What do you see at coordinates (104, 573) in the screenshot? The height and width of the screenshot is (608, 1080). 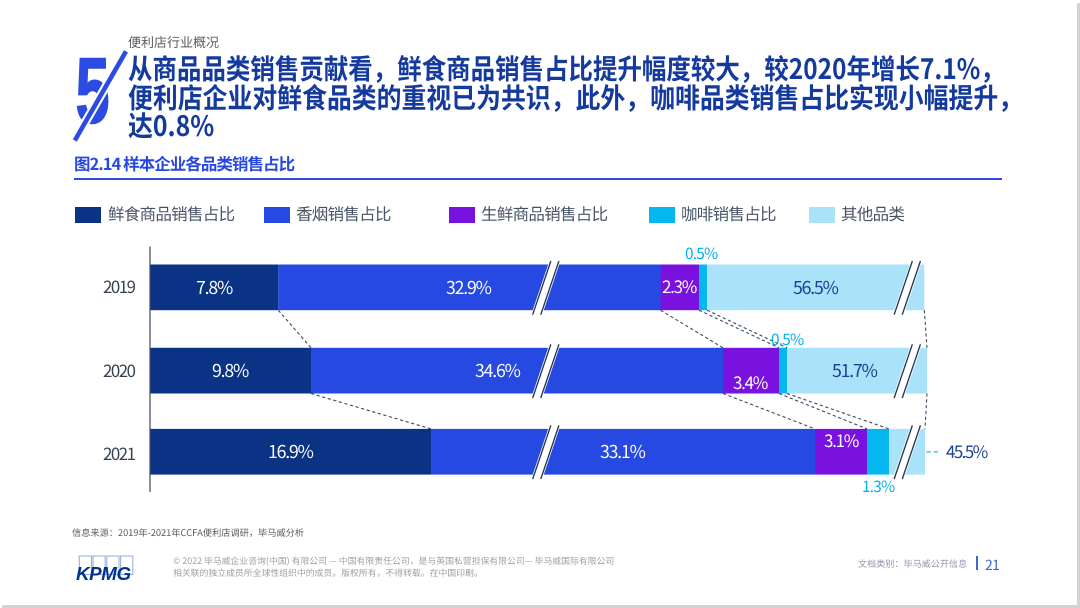 I see `svg-text: KPMG` at bounding box center [104, 573].